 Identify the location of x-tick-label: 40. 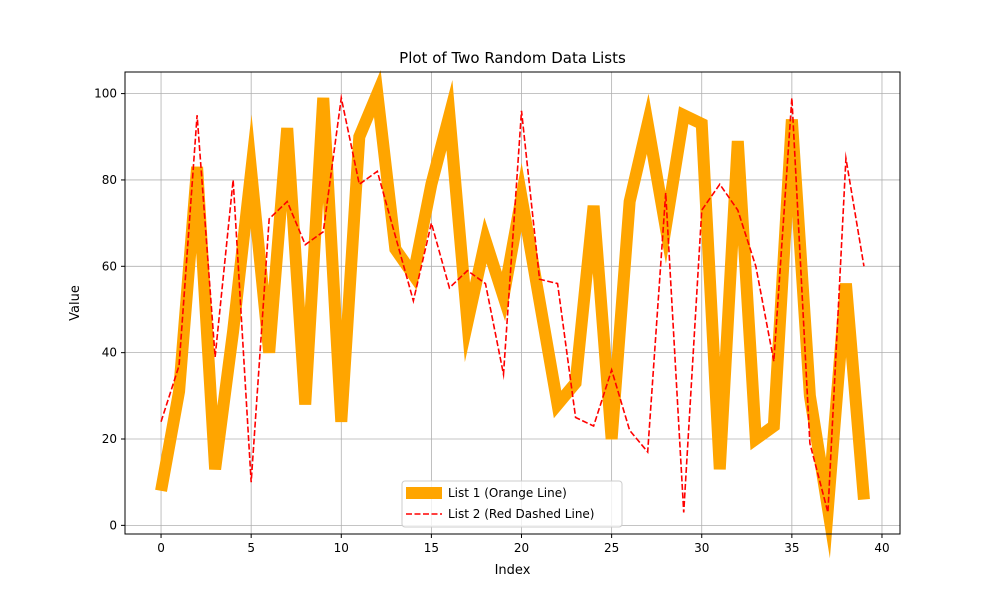
(881, 548).